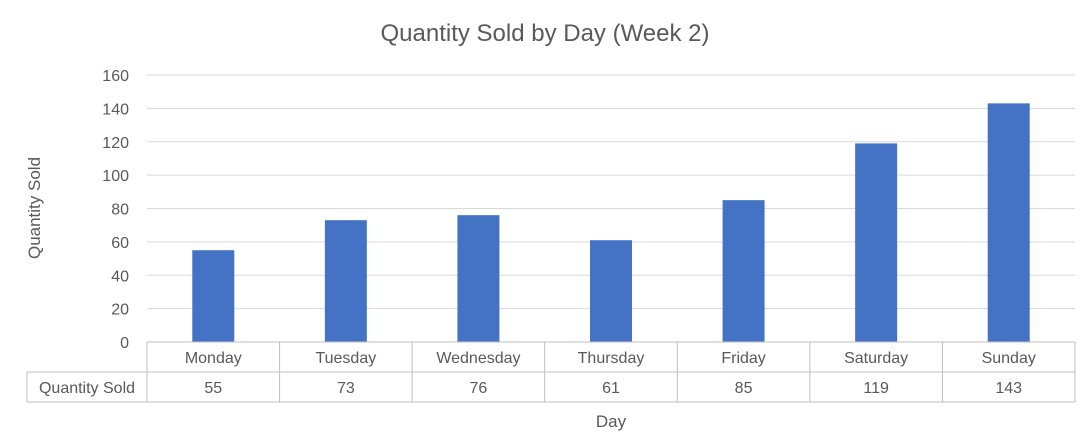  Describe the element at coordinates (120, 276) in the screenshot. I see `y-tick-label: 40` at that location.